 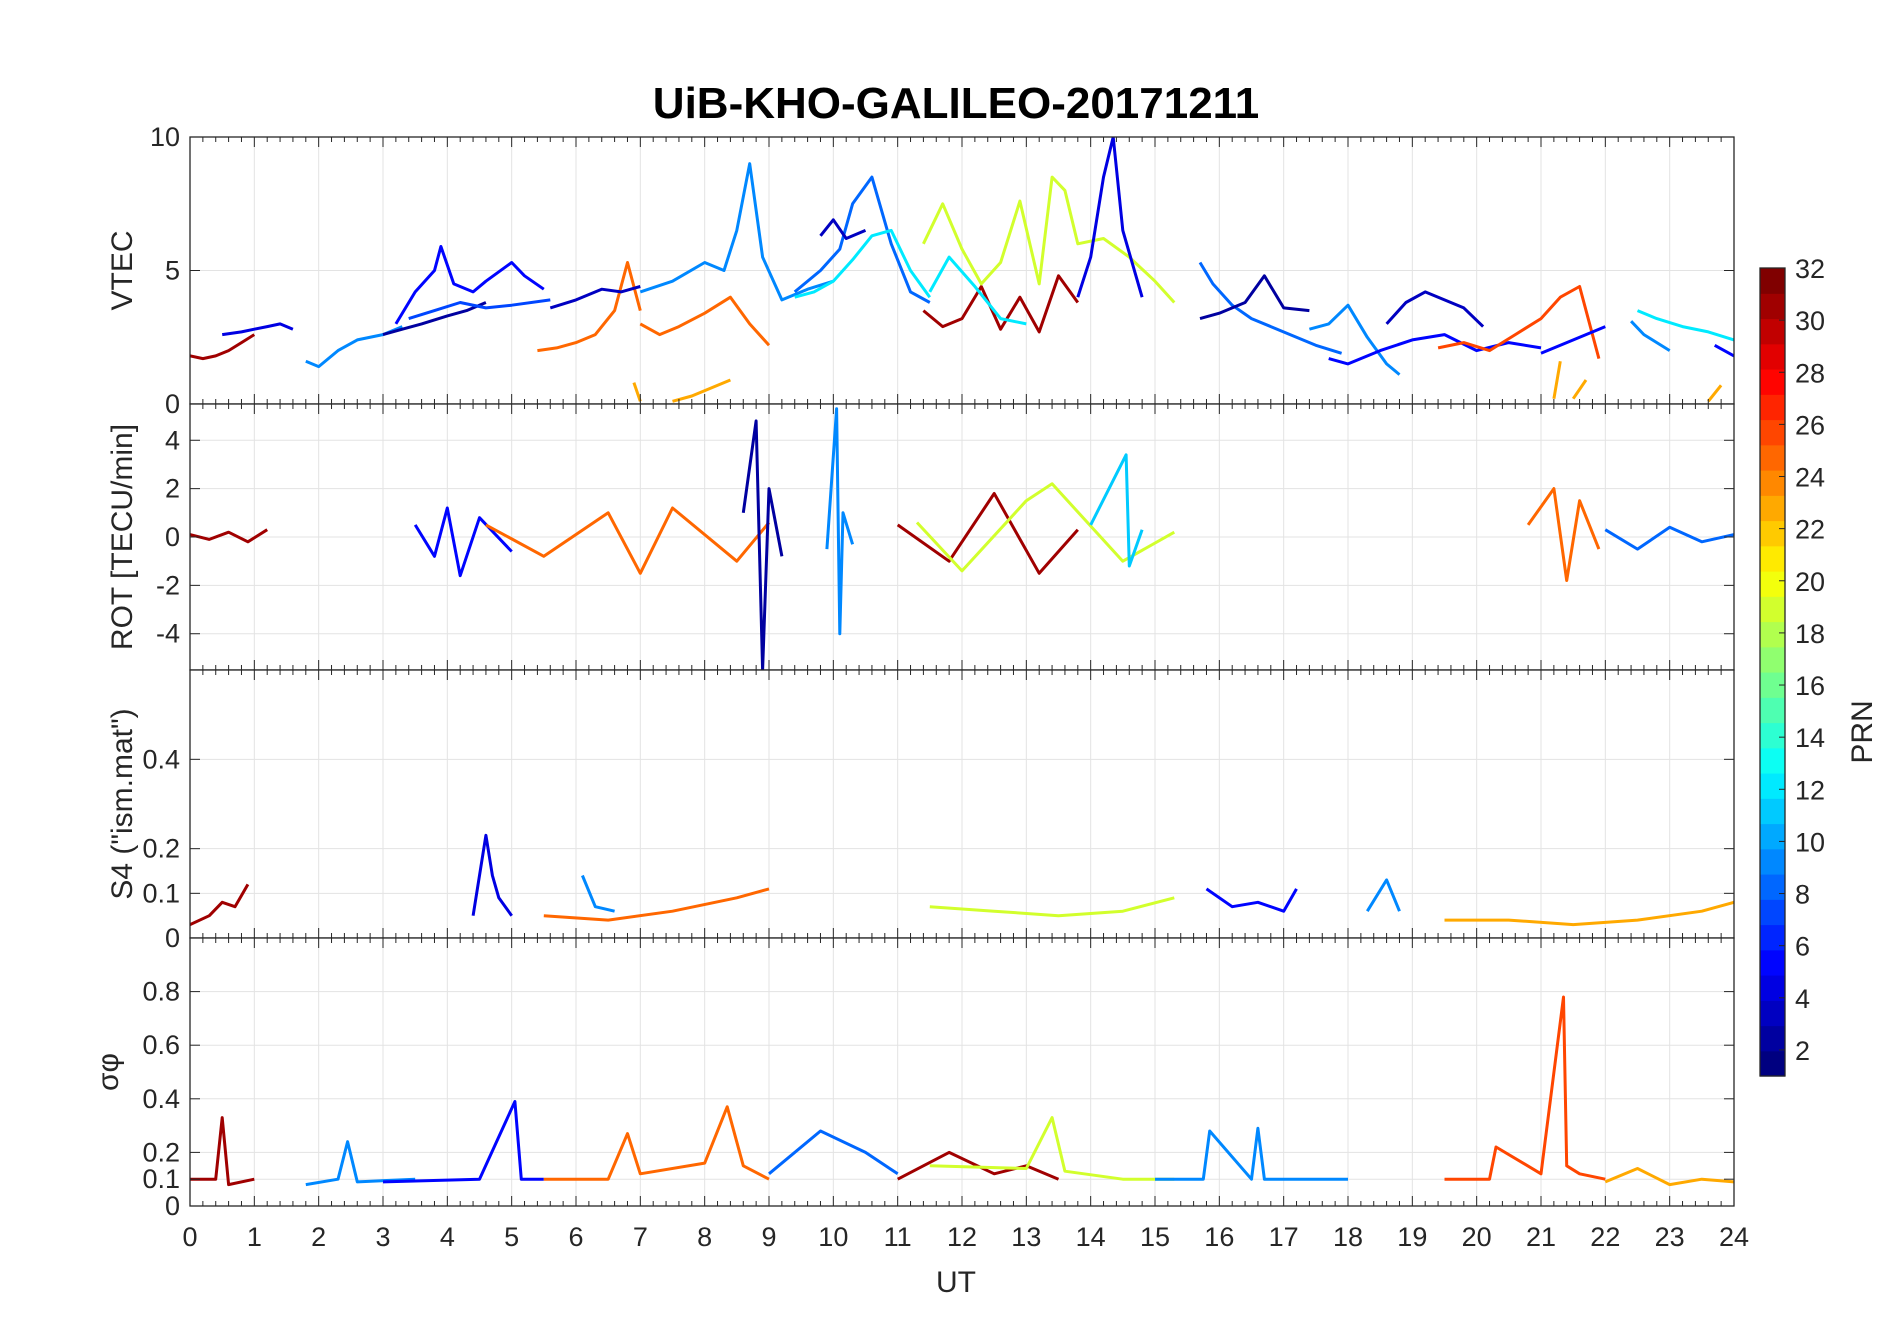 I want to click on y-tick-label: -2, so click(x=168, y=585).